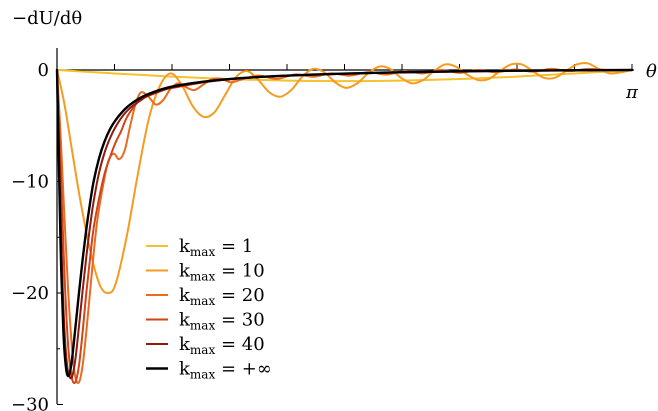  I want to click on y-tick-label: −30, so click(30, 403).